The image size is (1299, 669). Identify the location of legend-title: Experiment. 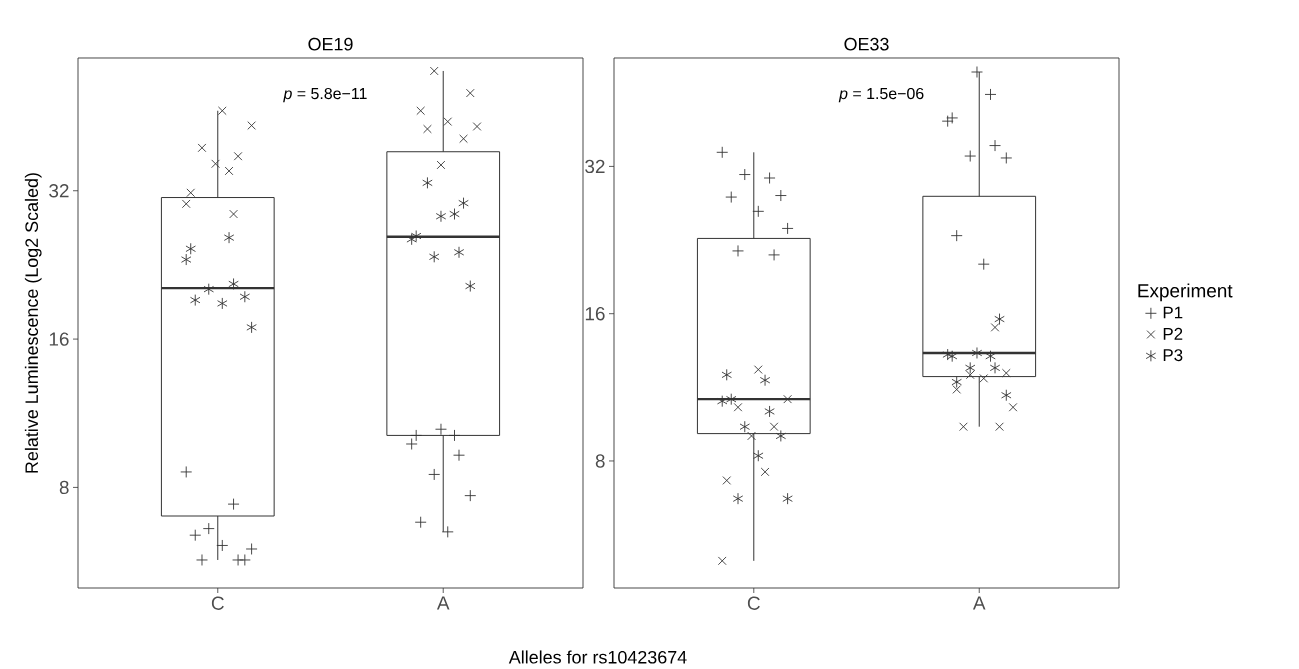
(1185, 292).